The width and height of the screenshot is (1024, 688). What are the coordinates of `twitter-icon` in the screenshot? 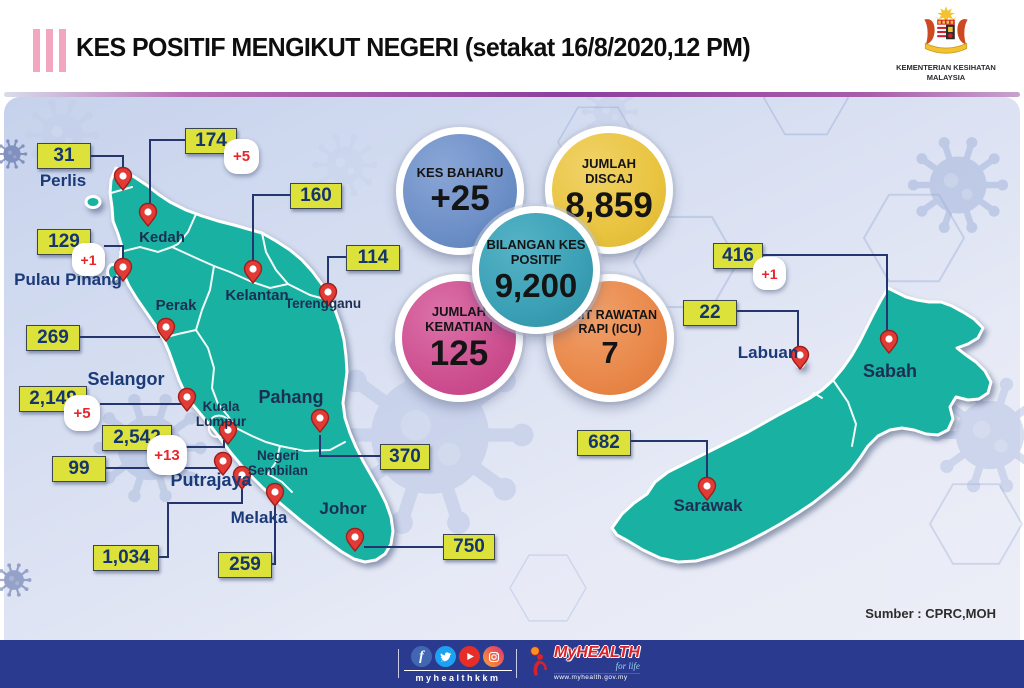 It's located at (445, 656).